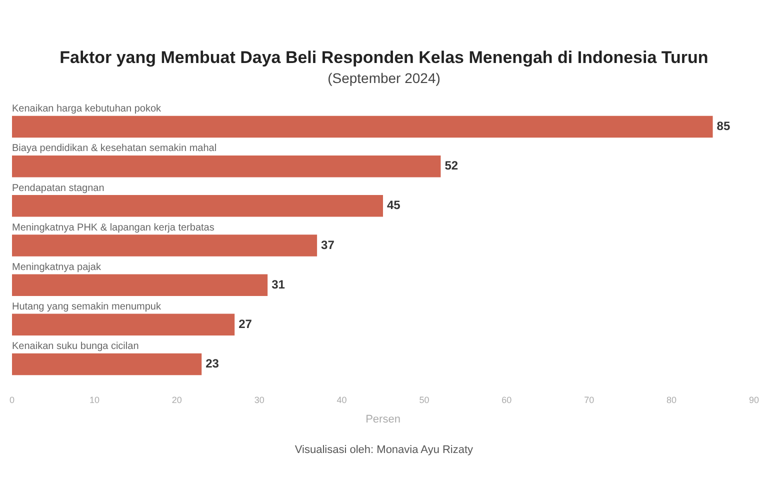 Image resolution: width=768 pixels, height=480 pixels. I want to click on text: Visualisasi oleh: Monavia Ayu Rizaty, so click(384, 450).